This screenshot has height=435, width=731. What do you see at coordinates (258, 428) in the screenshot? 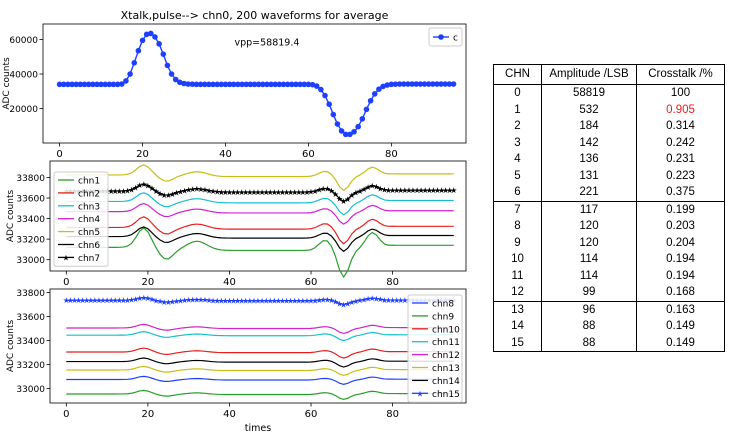
I see `x-axis-label: times` at bounding box center [258, 428].